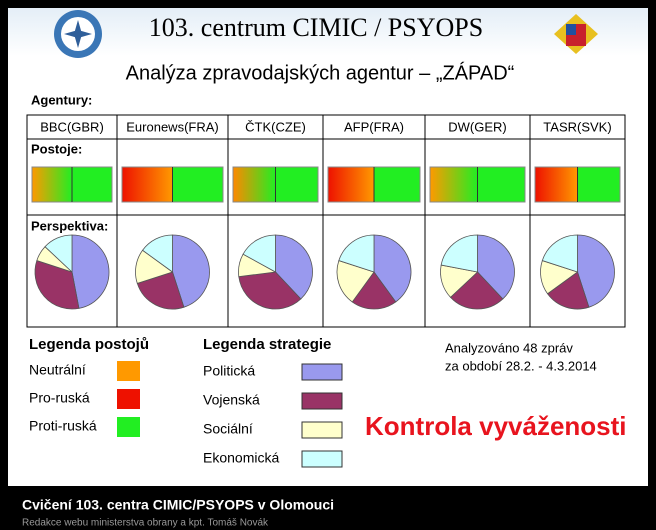 Image resolution: width=656 pixels, height=530 pixels. I want to click on row-label: Perspektiva:, so click(69, 225).